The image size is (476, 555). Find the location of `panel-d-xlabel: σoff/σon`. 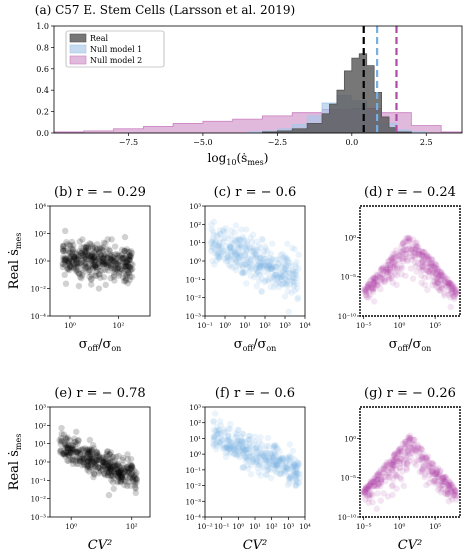

panel-d-xlabel: σoff/σon is located at coordinates (410, 345).